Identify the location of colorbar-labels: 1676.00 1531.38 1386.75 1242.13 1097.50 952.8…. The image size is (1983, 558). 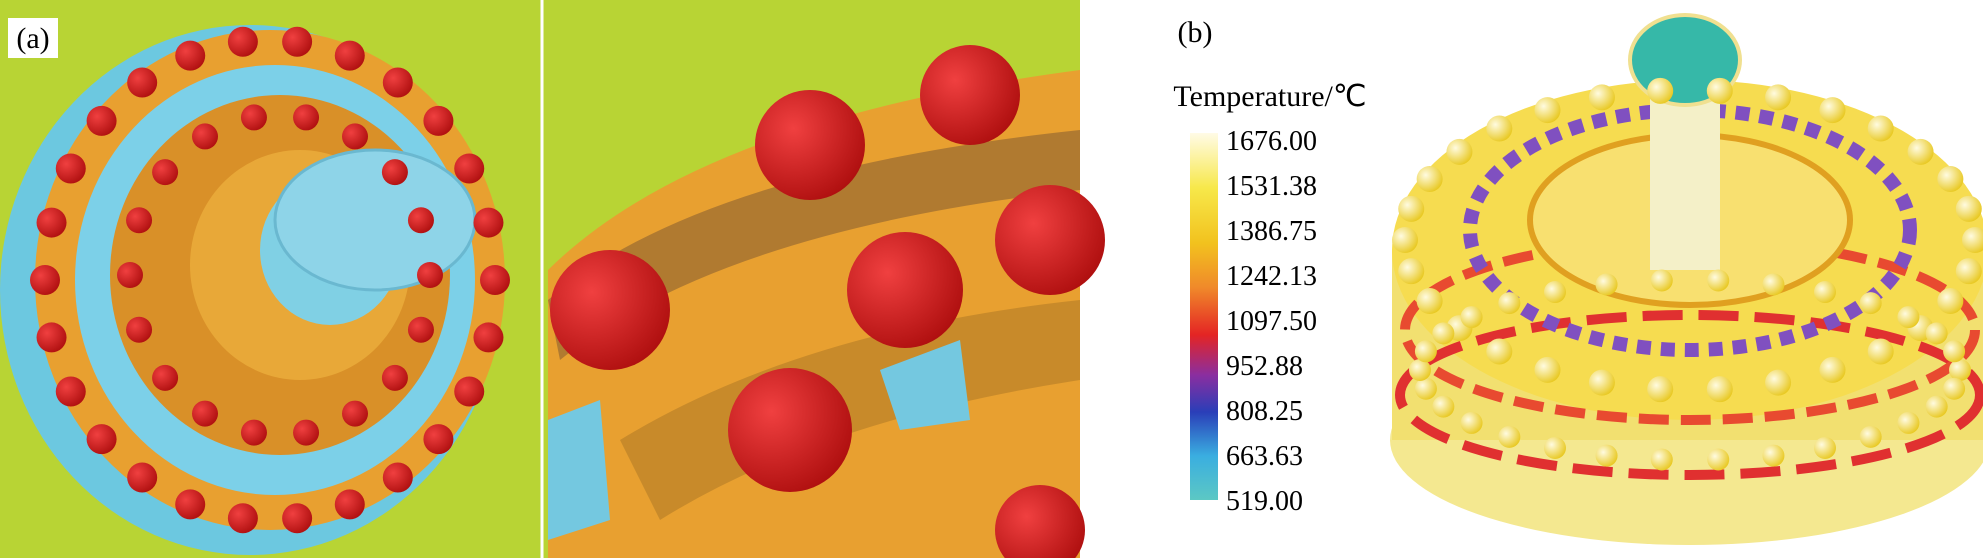
(1271, 321).